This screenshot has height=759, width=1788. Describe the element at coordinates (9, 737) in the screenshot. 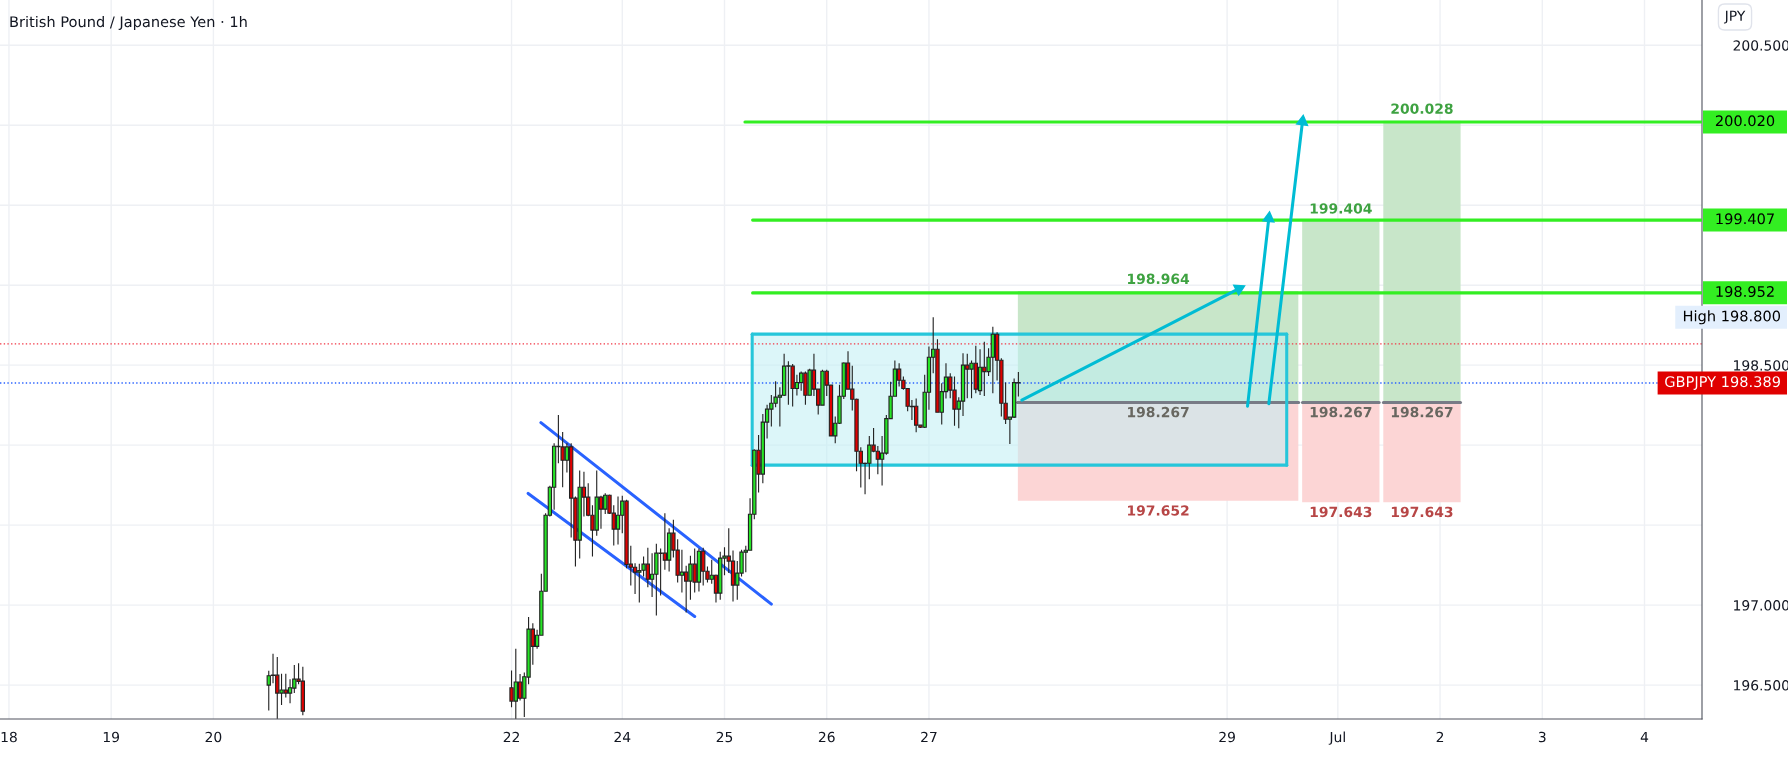

I see `x-tick-label: 18` at that location.